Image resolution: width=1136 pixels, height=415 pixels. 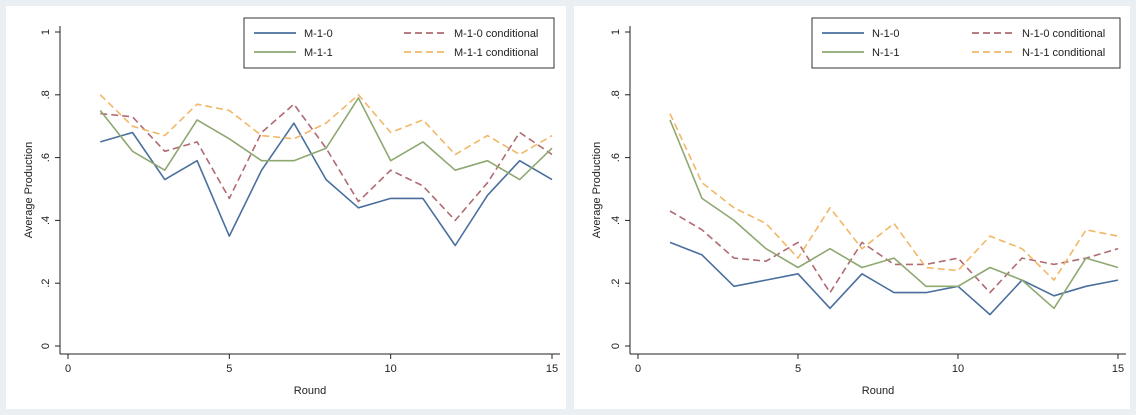 What do you see at coordinates (318, 53) in the screenshot?
I see `legend-label: M-1-1` at bounding box center [318, 53].